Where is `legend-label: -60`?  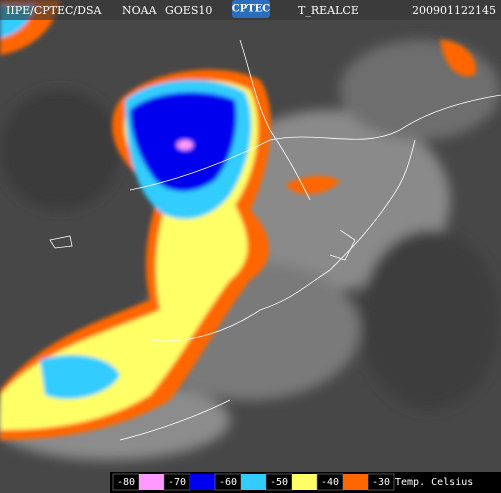 legend-label: -60 is located at coordinates (228, 482).